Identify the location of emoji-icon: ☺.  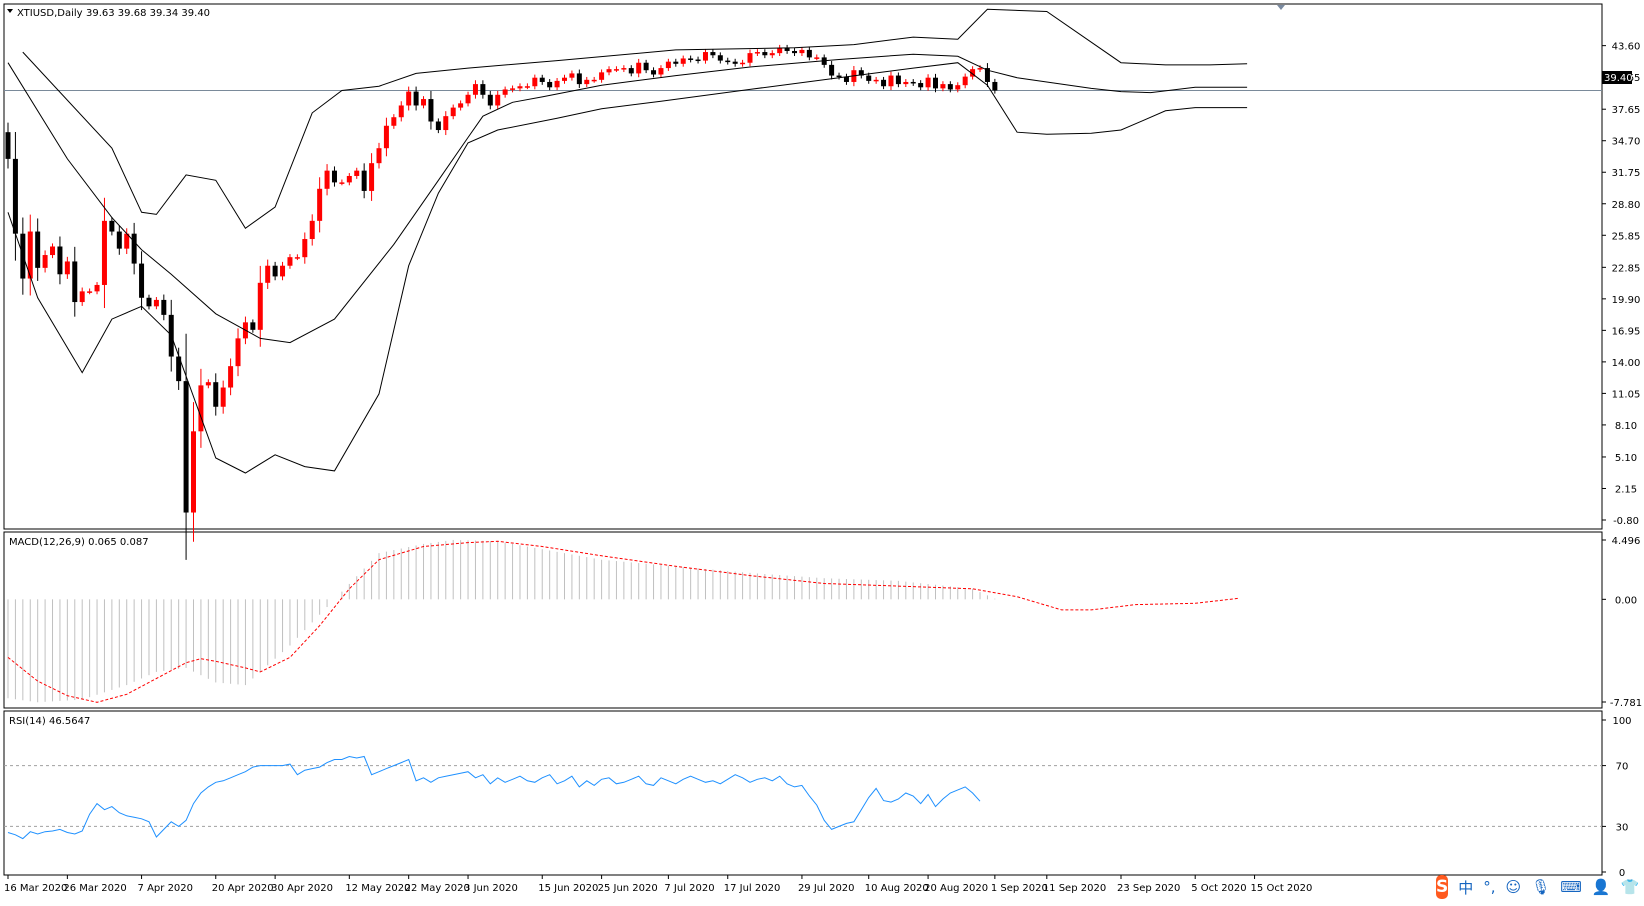
(1513, 887).